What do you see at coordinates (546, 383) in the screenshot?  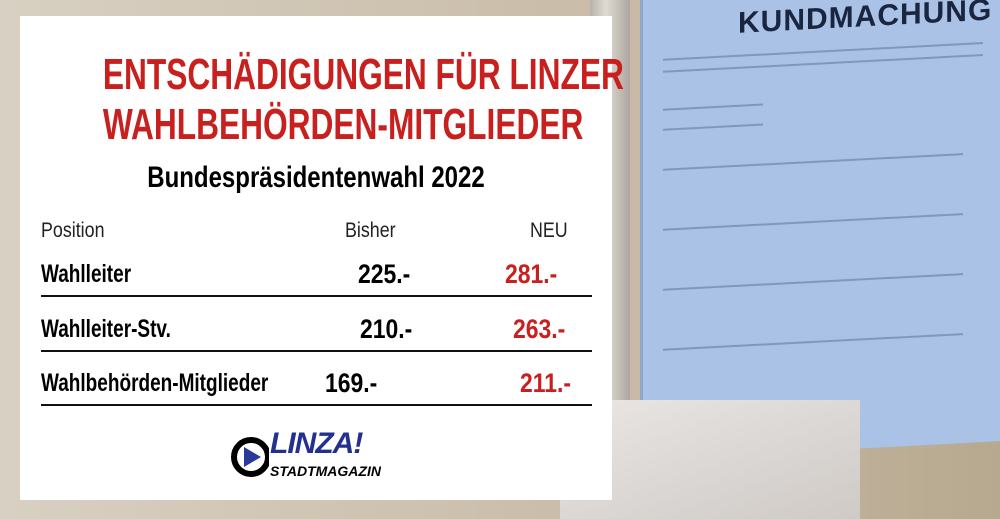 I see `neu-cell: 211.-` at bounding box center [546, 383].